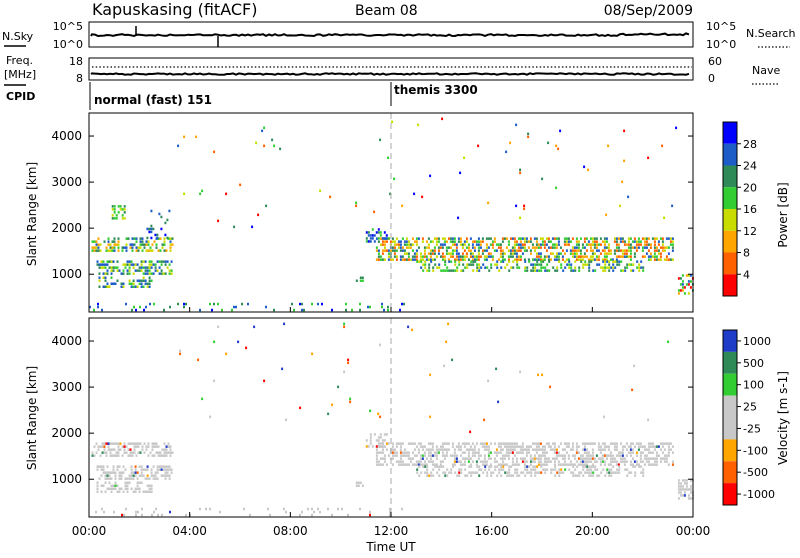 Image resolution: width=800 pixels, height=558 pixels. I want to click on noise-right-label: N.Search, so click(771, 33).